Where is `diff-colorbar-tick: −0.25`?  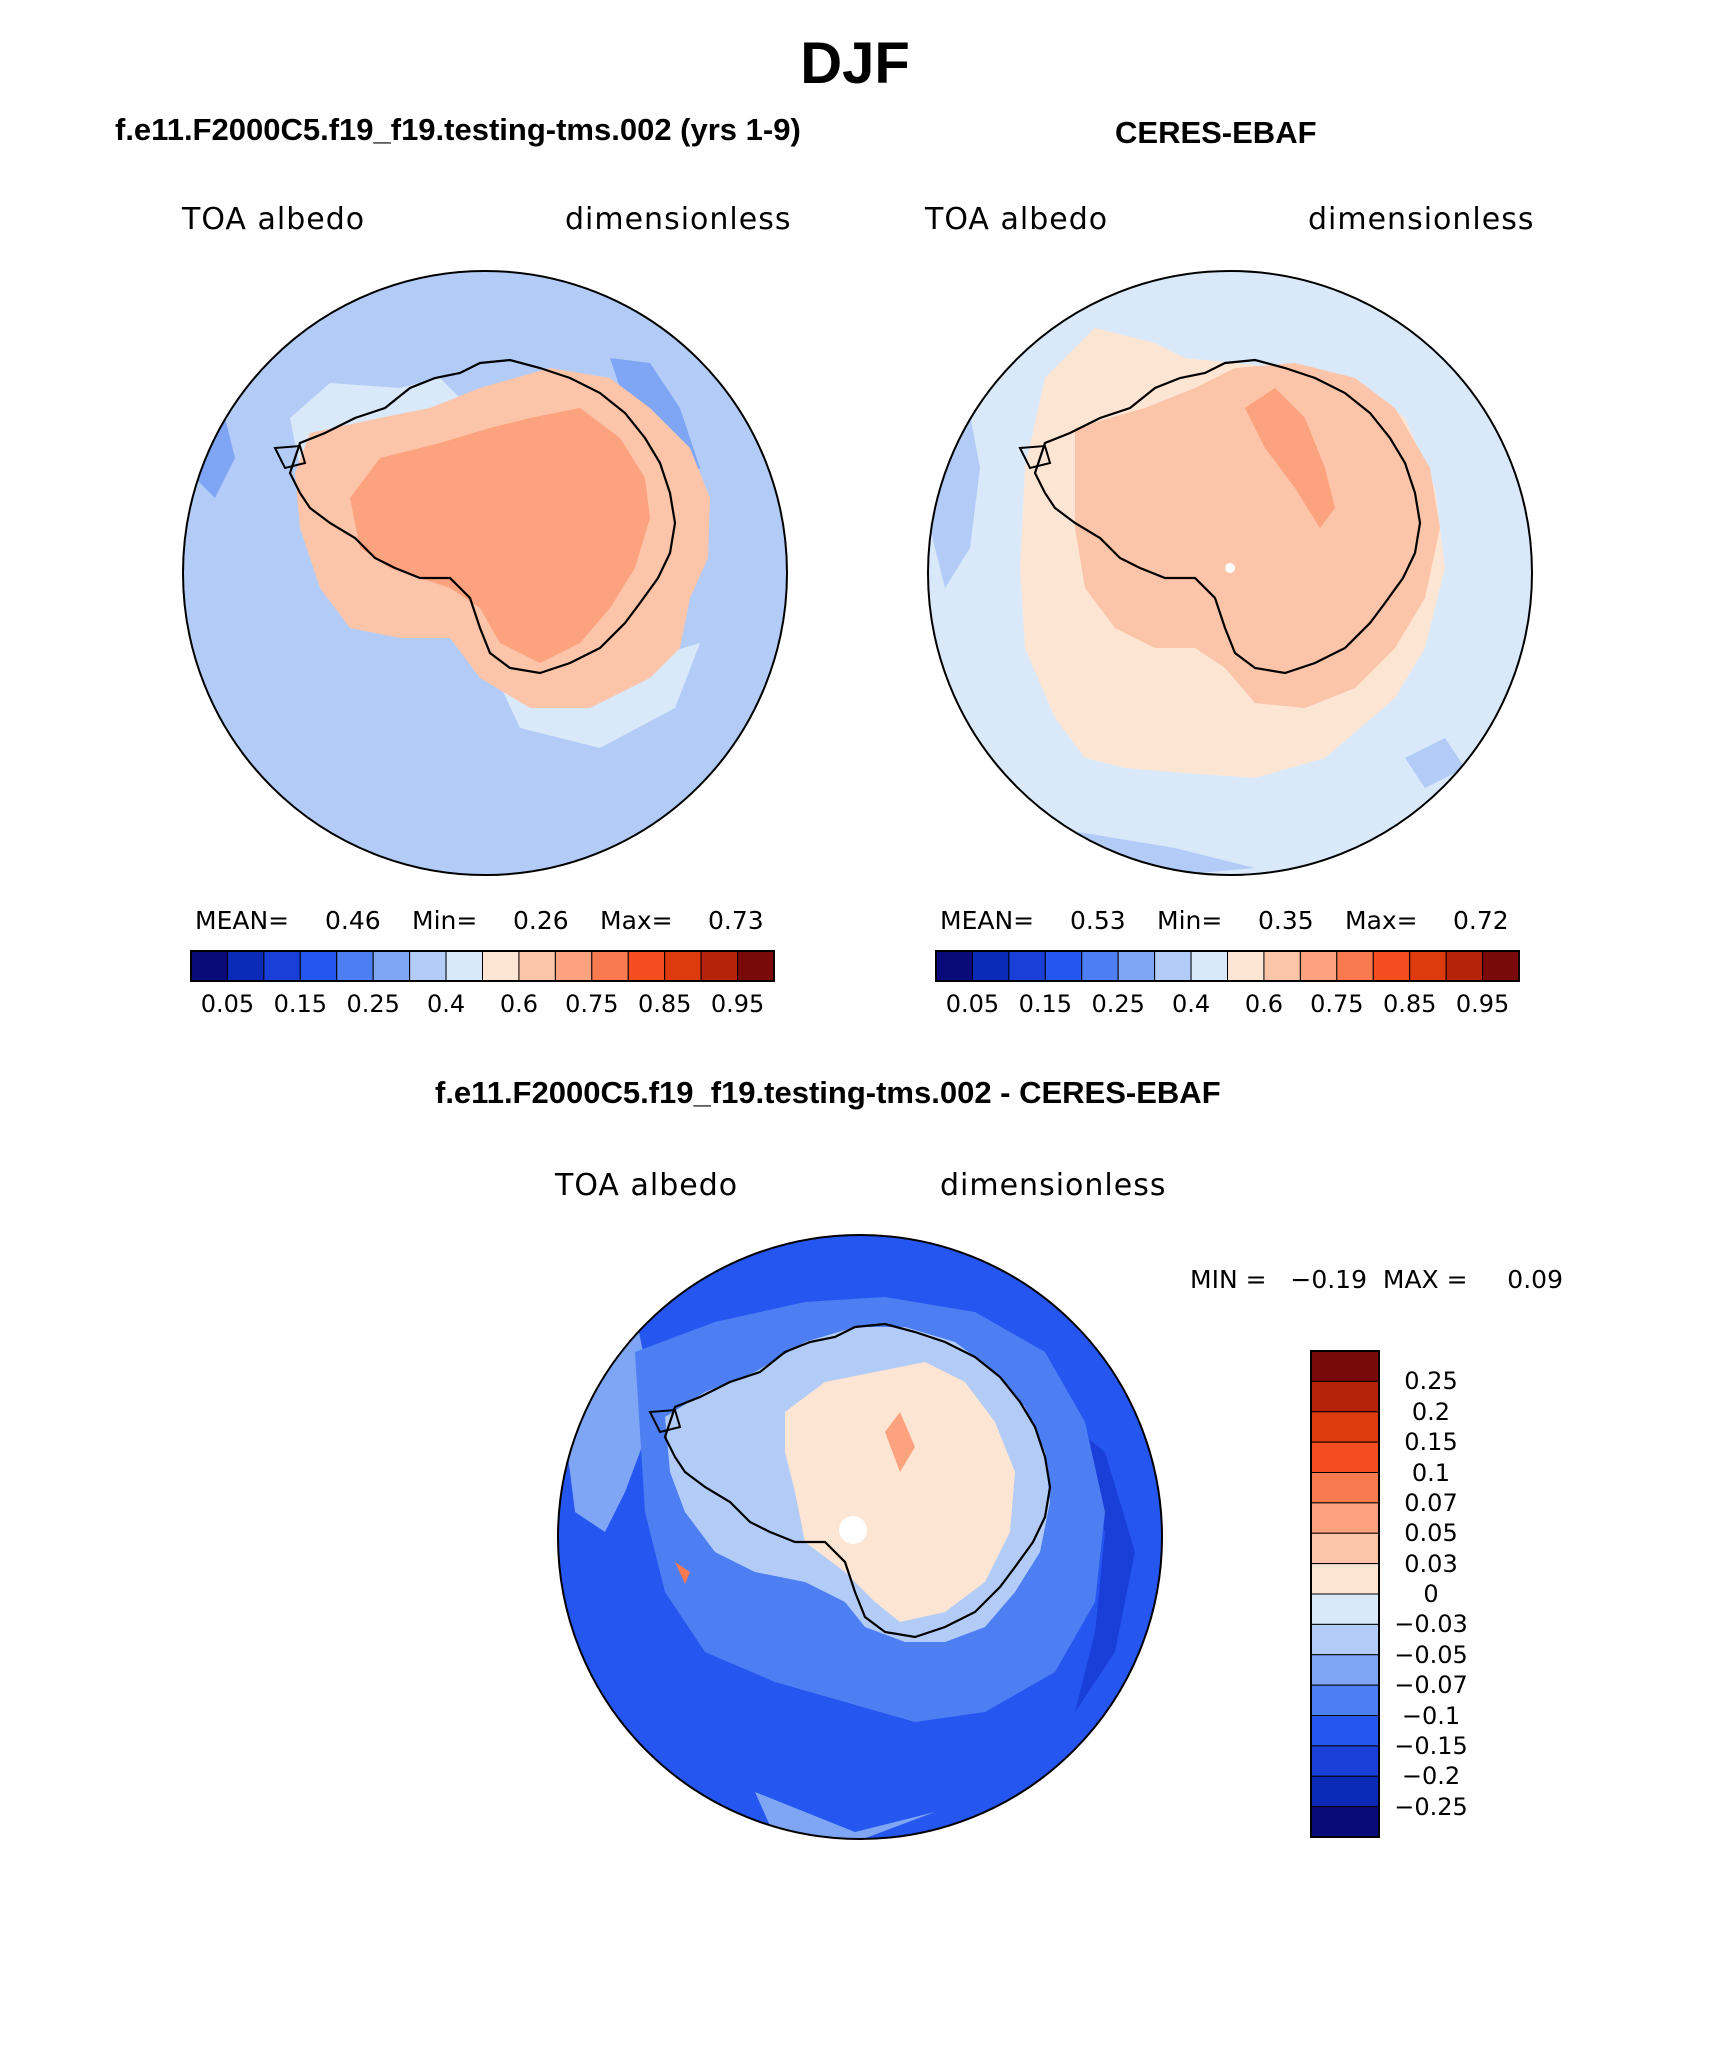 diff-colorbar-tick: −0.25 is located at coordinates (1431, 1806).